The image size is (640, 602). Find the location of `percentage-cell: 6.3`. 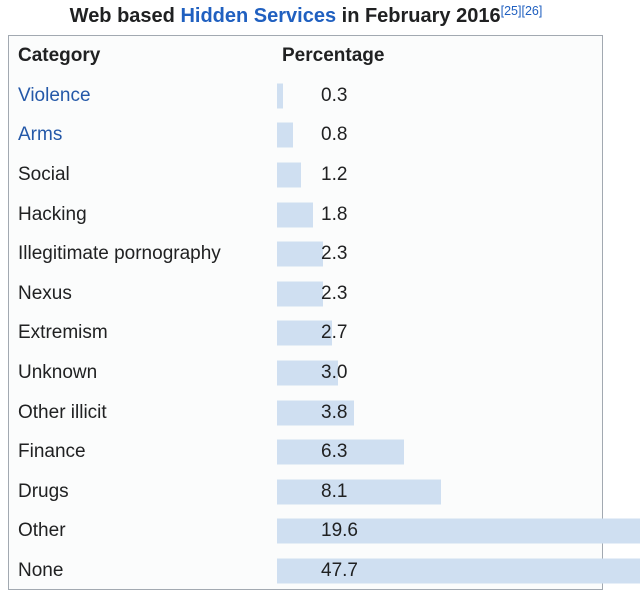

percentage-cell: 6.3 is located at coordinates (439, 452).